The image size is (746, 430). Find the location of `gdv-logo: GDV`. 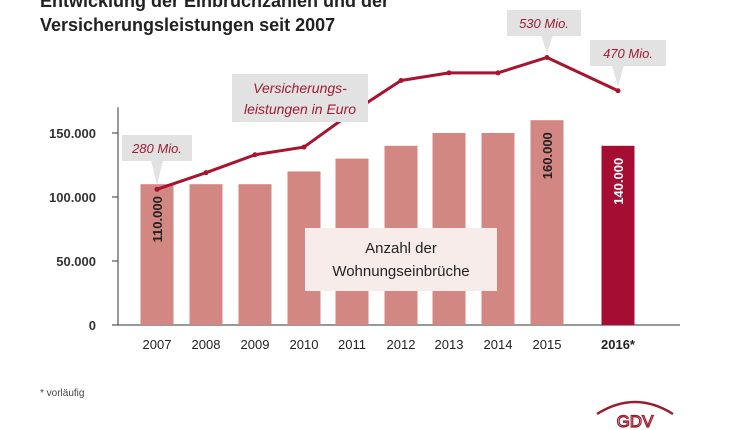

gdv-logo: GDV is located at coordinates (635, 415).